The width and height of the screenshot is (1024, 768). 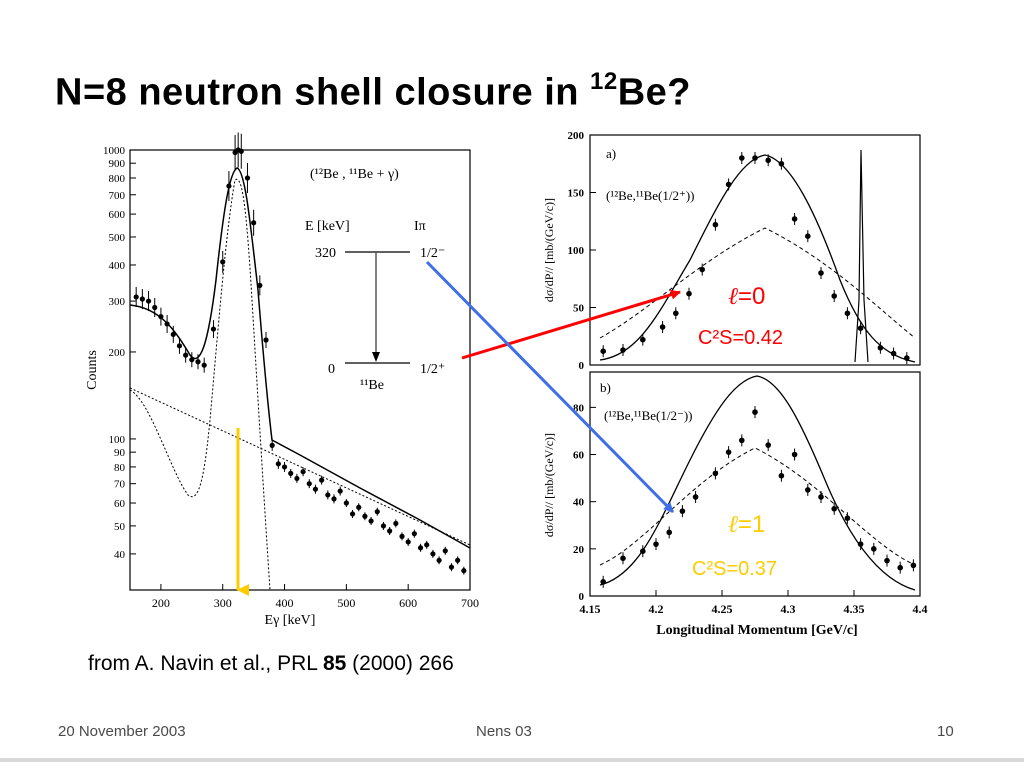 I want to click on gamma-x-label: Eγ [keV], so click(x=290, y=620).